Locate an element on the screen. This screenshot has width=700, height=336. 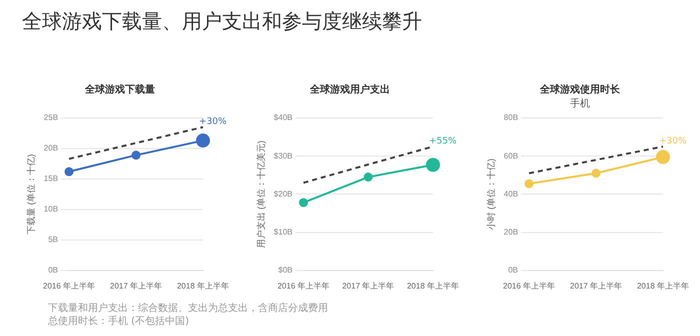
y-axis-title: 下载量 (单位：十亿) is located at coordinates (31, 194).